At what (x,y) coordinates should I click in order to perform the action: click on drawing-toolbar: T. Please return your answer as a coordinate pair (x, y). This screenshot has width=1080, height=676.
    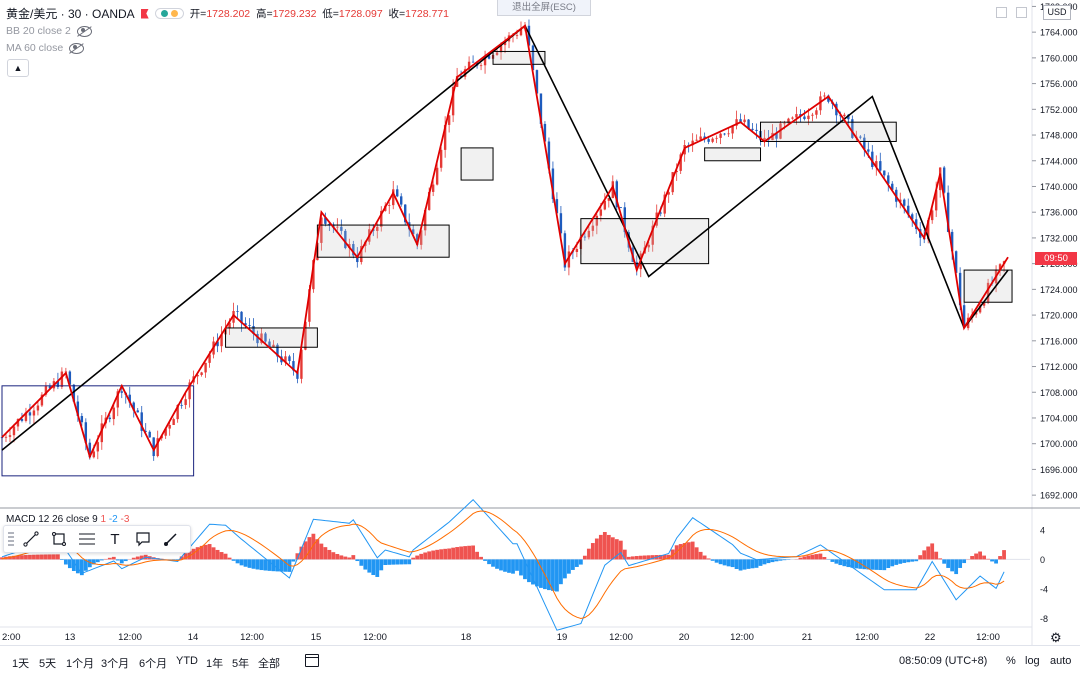
    Looking at the image, I should click on (97, 539).